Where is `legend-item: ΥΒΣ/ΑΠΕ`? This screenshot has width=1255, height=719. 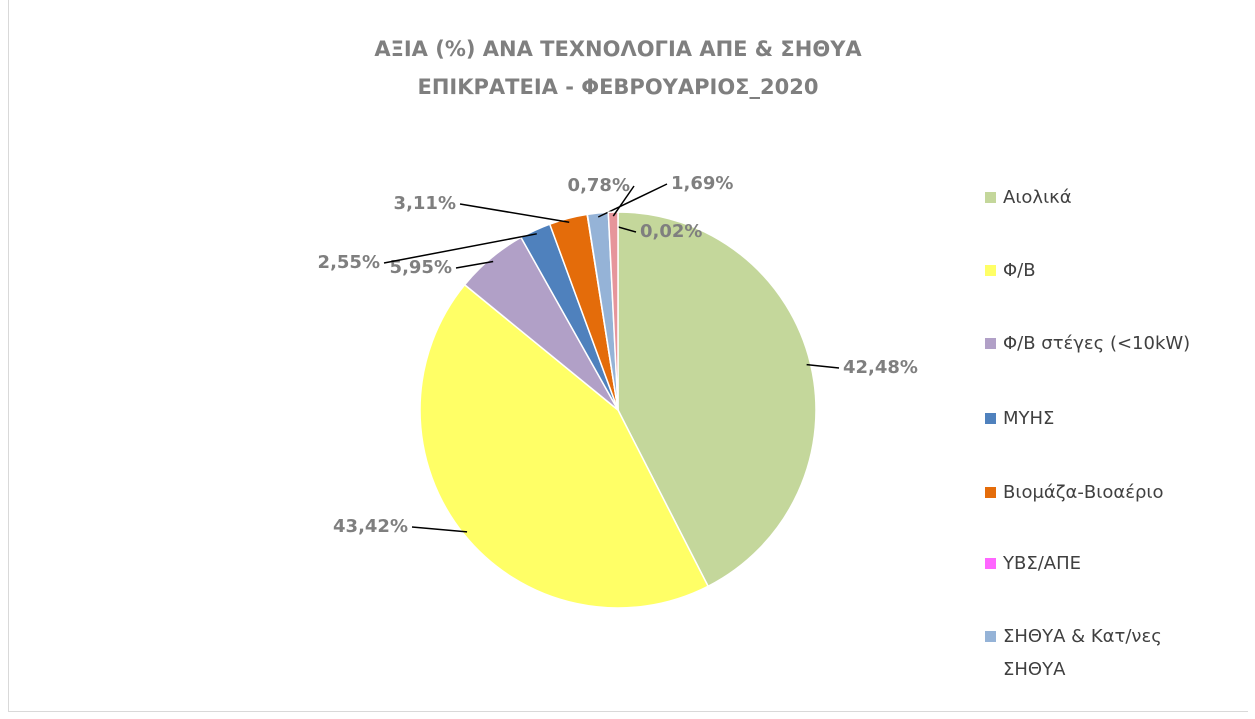 legend-item: ΥΒΣ/ΑΠΕ is located at coordinates (1092, 563).